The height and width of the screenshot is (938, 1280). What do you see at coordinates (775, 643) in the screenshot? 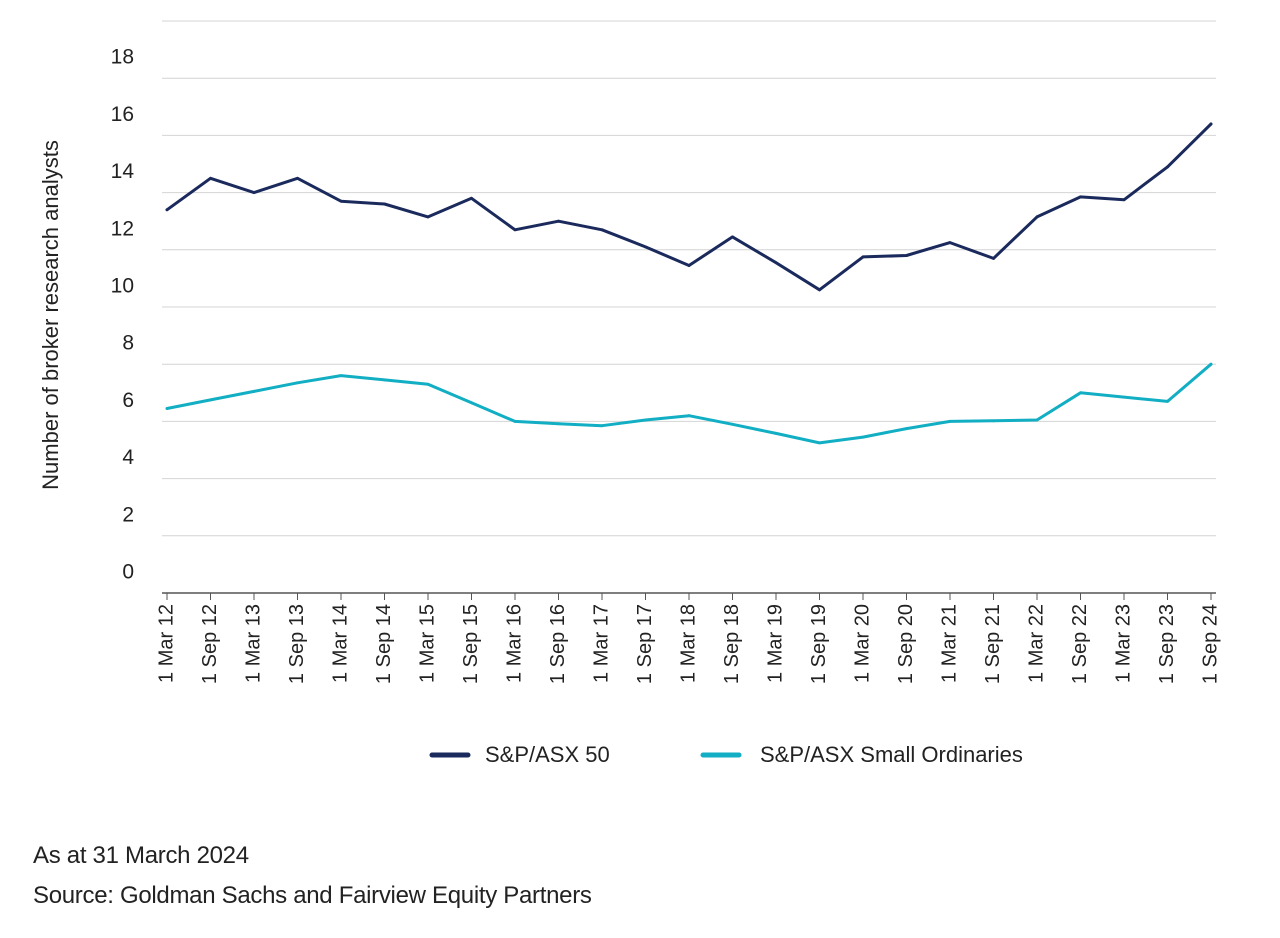
I see `x-tick-label: 1 Mar 19` at bounding box center [775, 643].